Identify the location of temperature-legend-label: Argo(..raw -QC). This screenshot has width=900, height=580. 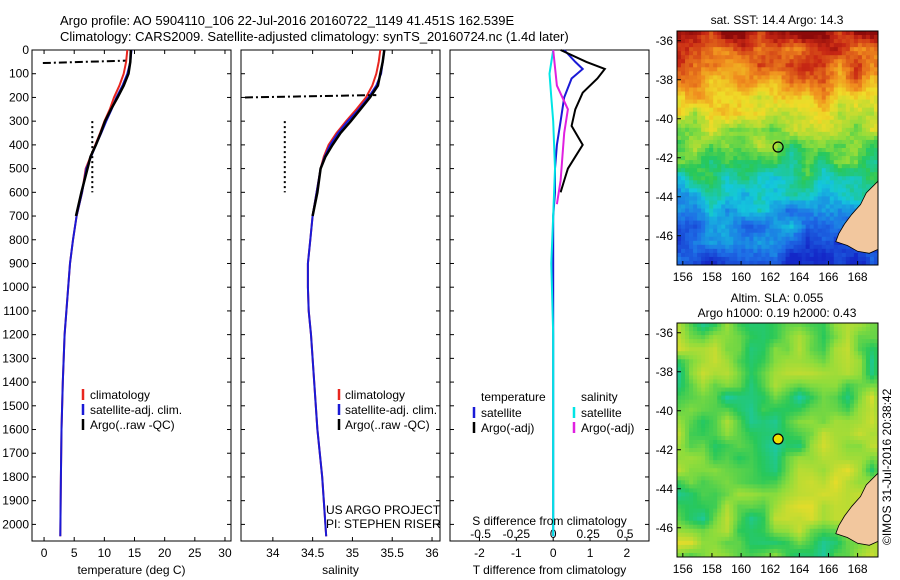
(132, 425).